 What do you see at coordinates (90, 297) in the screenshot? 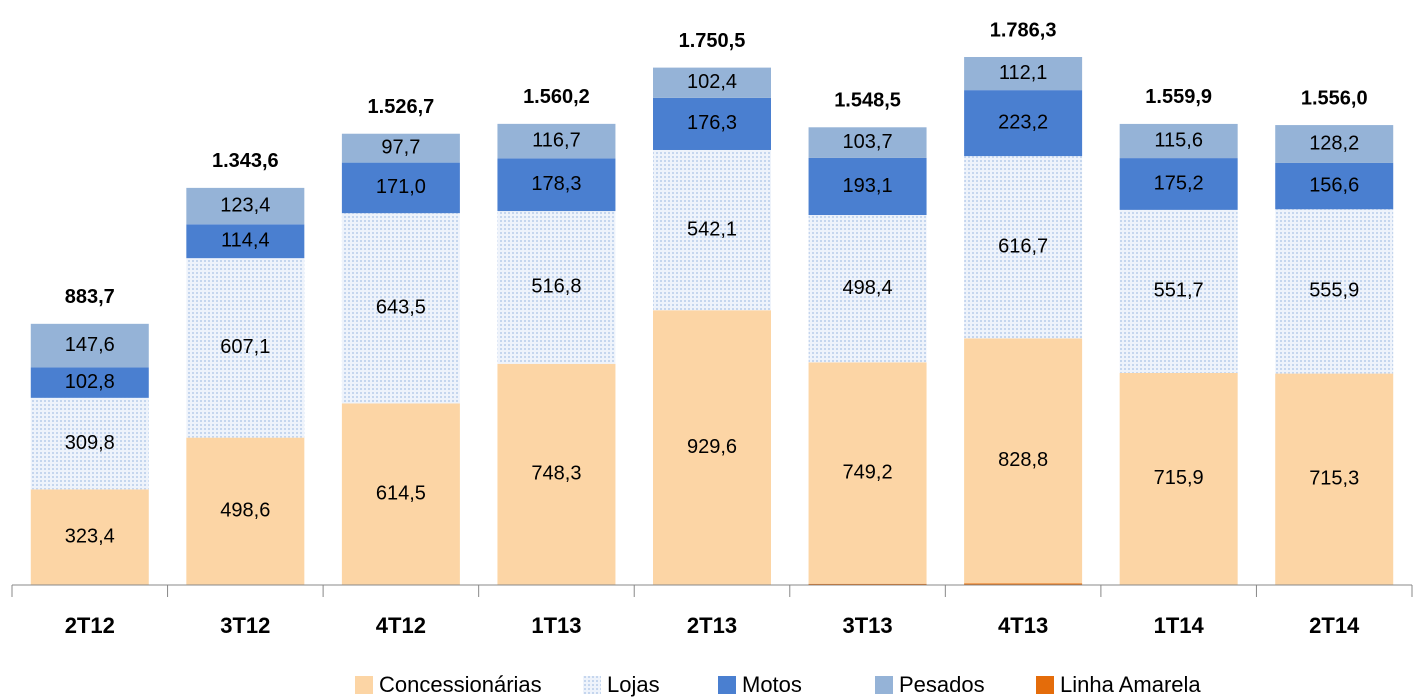
I see `total-label: 883,7` at bounding box center [90, 297].